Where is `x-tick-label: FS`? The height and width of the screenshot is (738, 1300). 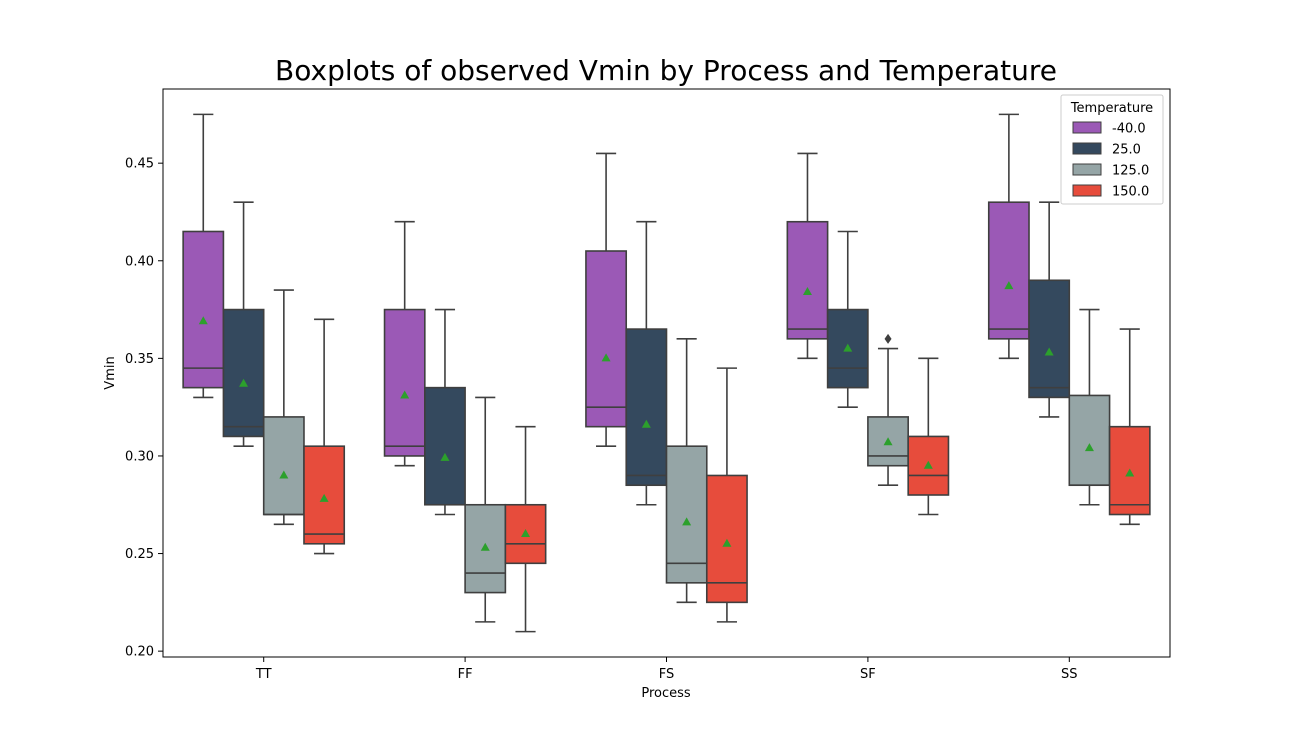 x-tick-label: FS is located at coordinates (667, 674).